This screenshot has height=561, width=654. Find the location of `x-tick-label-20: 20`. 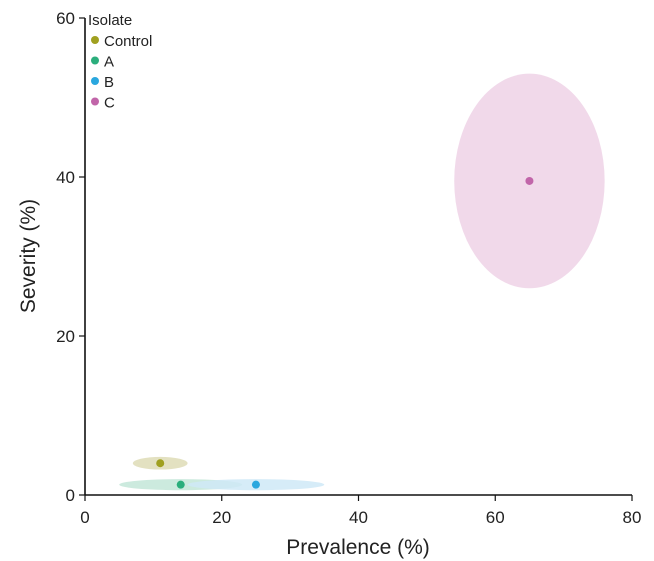

x-tick-label-20: 20 is located at coordinates (221, 517).